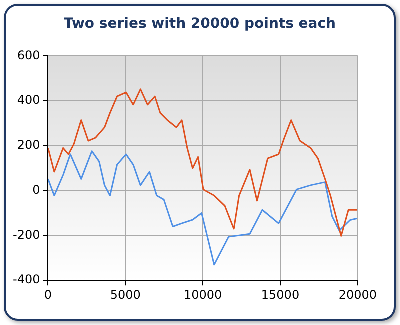 The width and height of the screenshot is (400, 325). Describe the element at coordinates (28, 55) in the screenshot. I see `y-tick-label: 600` at that location.